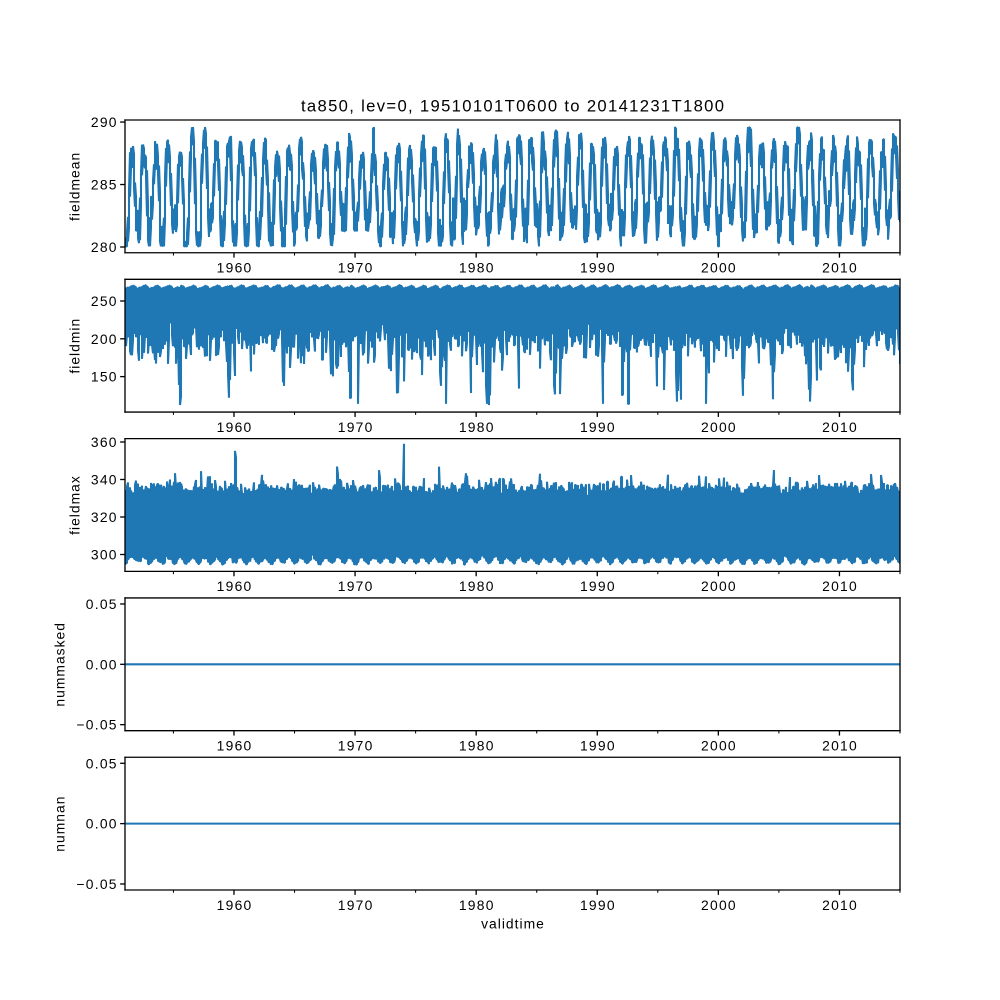 This screenshot has height=1000, width=1000. Describe the element at coordinates (104, 555) in the screenshot. I see `svg-text: 300` at that location.